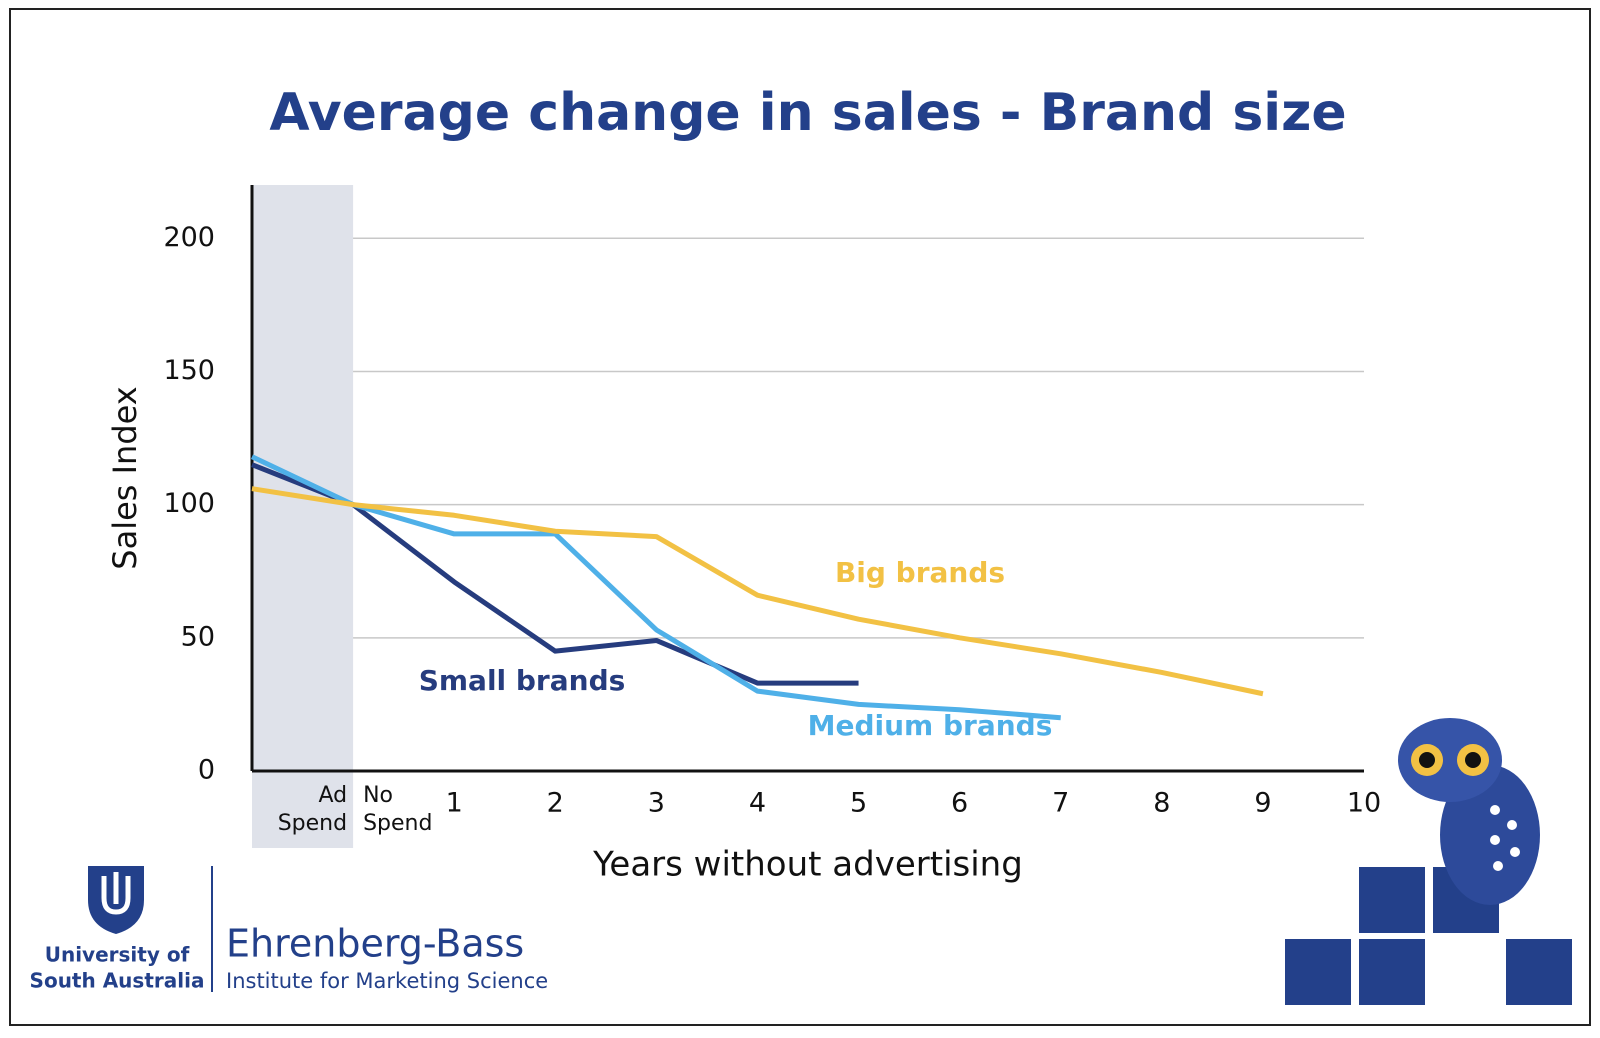 Image resolution: width=1600 pixels, height=1038 pixels. What do you see at coordinates (117, 955) in the screenshot?
I see `university-name: University of` at bounding box center [117, 955].